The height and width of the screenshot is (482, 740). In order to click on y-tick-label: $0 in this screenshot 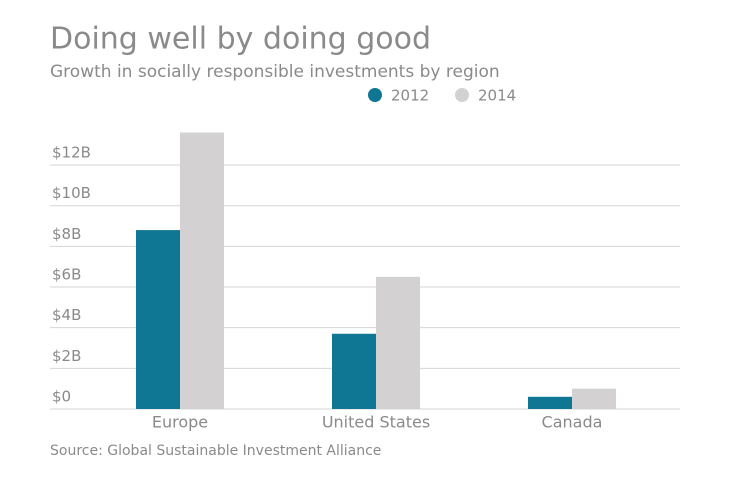, I will do `click(61, 397)`.